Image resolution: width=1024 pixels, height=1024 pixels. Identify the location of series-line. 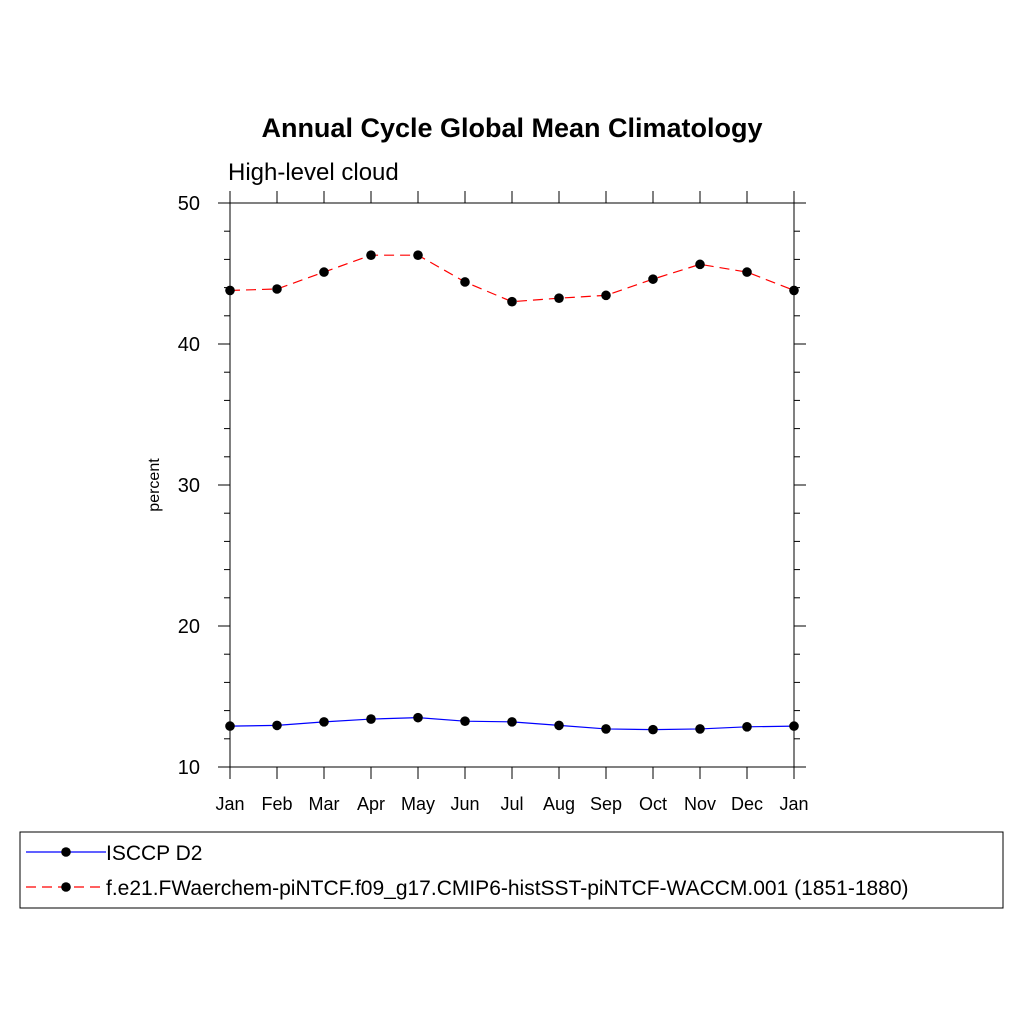
(512, 278).